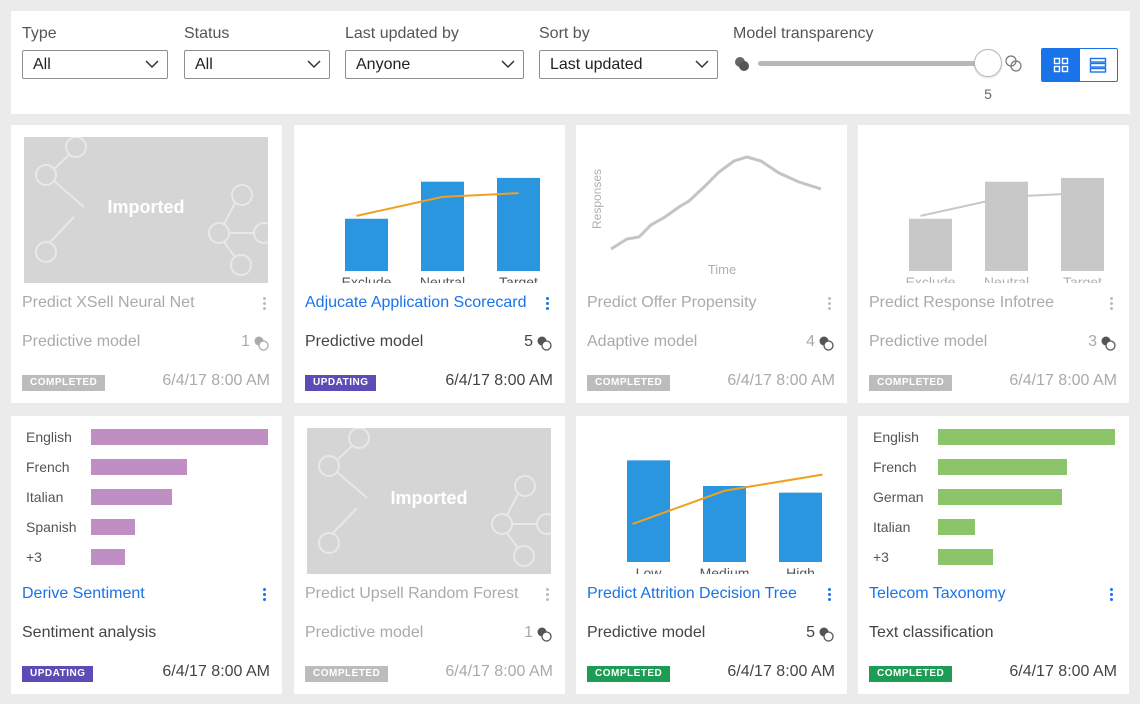 The height and width of the screenshot is (704, 1140). I want to click on type-select-value: All, so click(42, 64).